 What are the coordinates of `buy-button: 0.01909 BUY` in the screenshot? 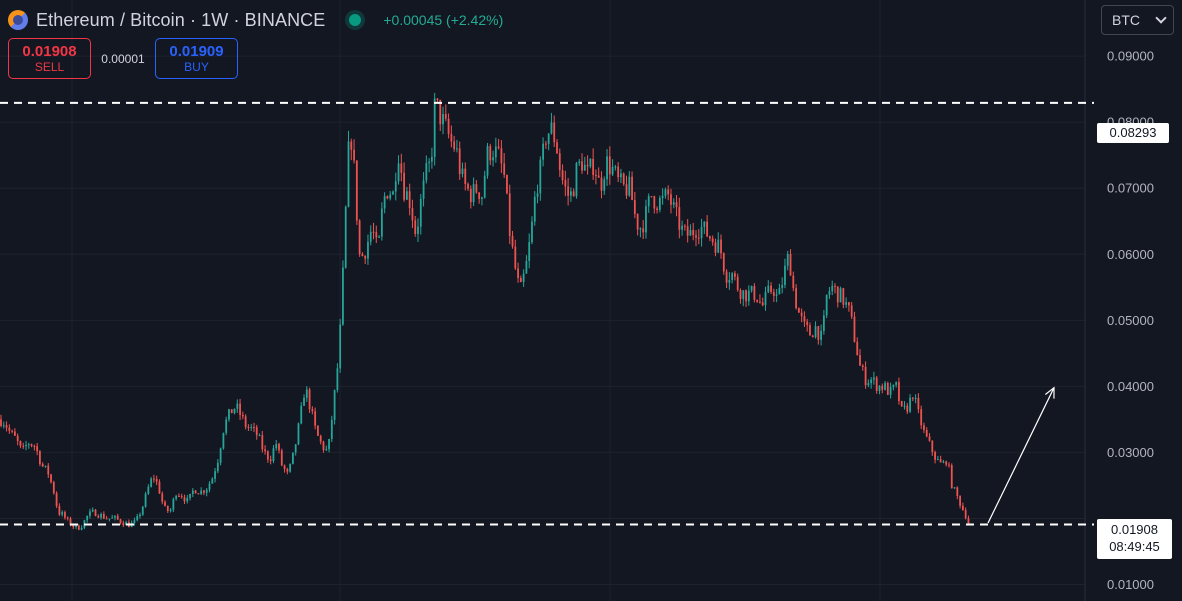 It's located at (196, 58).